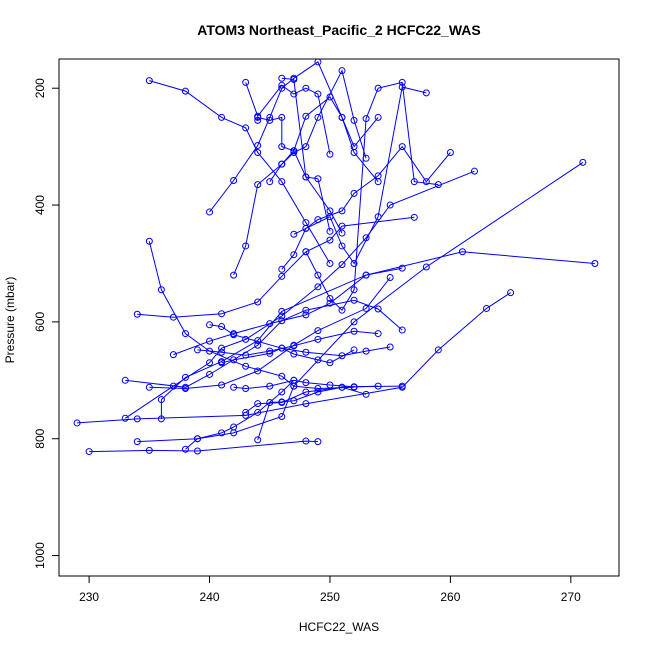 Image resolution: width=650 pixels, height=655 pixels. I want to click on chart-title: ATOM3 Northeast_Pacific_2 HCFC22_WAS, so click(338, 30).